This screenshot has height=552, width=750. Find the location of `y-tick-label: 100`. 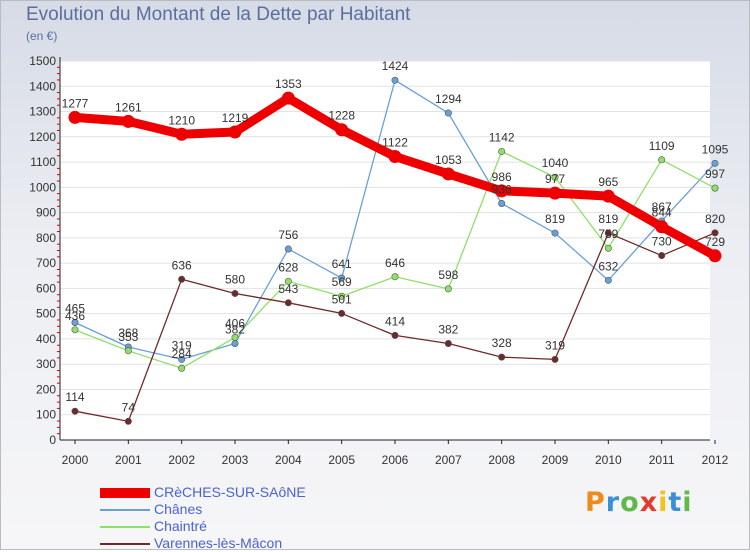

y-tick-label: 100 is located at coordinates (46, 415).